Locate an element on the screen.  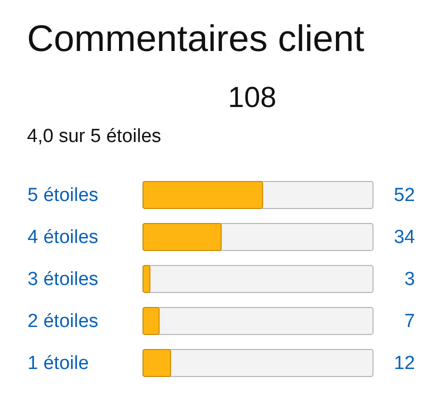
data-label: 3 is located at coordinates (409, 279).